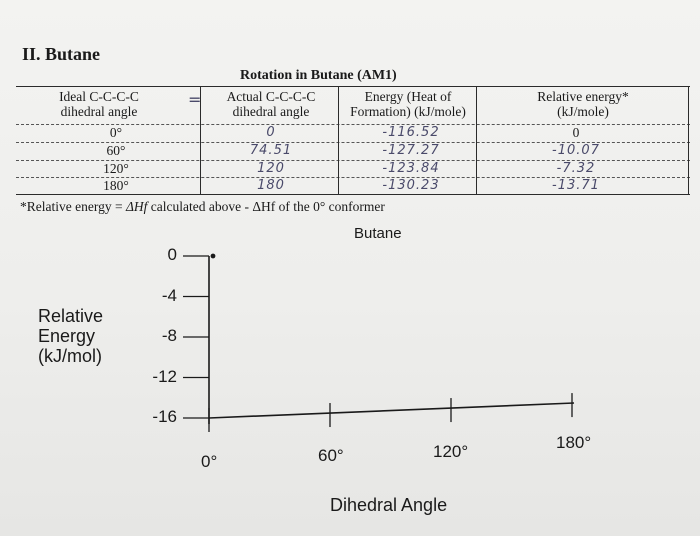 The width and height of the screenshot is (700, 536). Describe the element at coordinates (411, 150) in the screenshot. I see `energy-cell: -127.27` at that location.